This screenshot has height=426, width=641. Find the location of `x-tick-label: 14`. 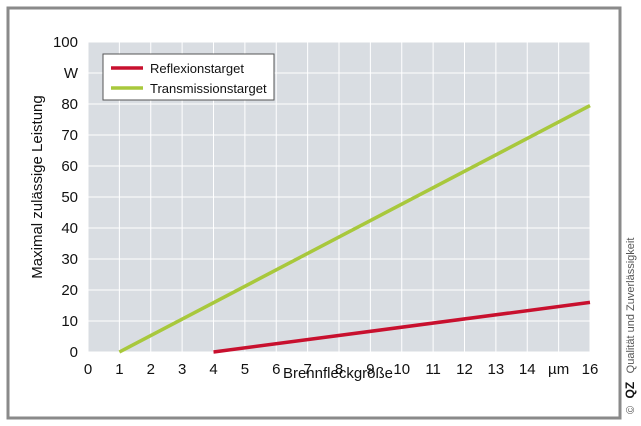

x-tick-label: 14 is located at coordinates (527, 369).